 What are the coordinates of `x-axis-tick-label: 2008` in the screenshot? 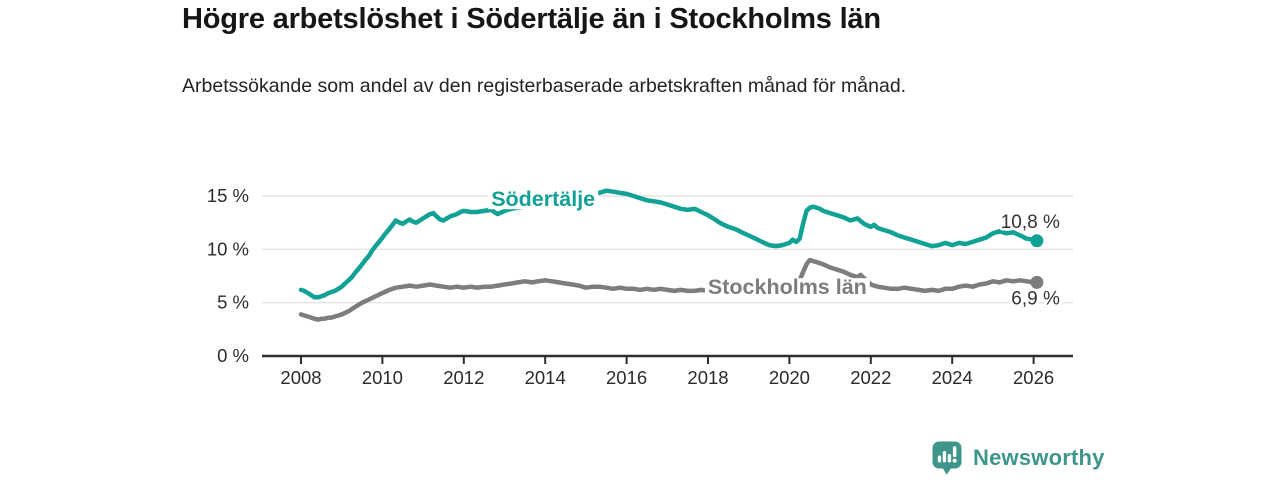 It's located at (300, 377).